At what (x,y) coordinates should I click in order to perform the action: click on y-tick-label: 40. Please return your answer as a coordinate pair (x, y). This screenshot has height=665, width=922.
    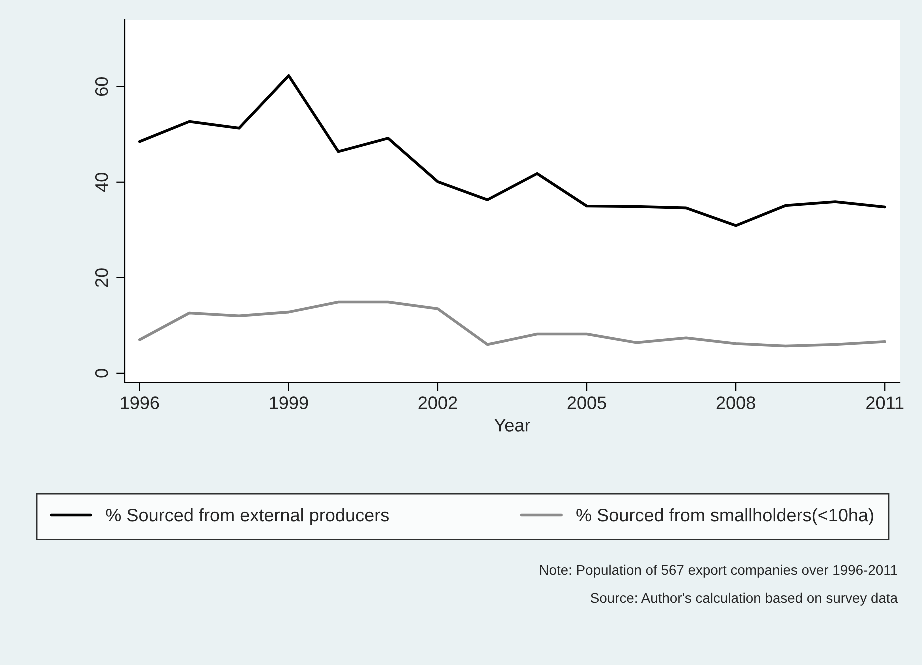
    Looking at the image, I should click on (101, 182).